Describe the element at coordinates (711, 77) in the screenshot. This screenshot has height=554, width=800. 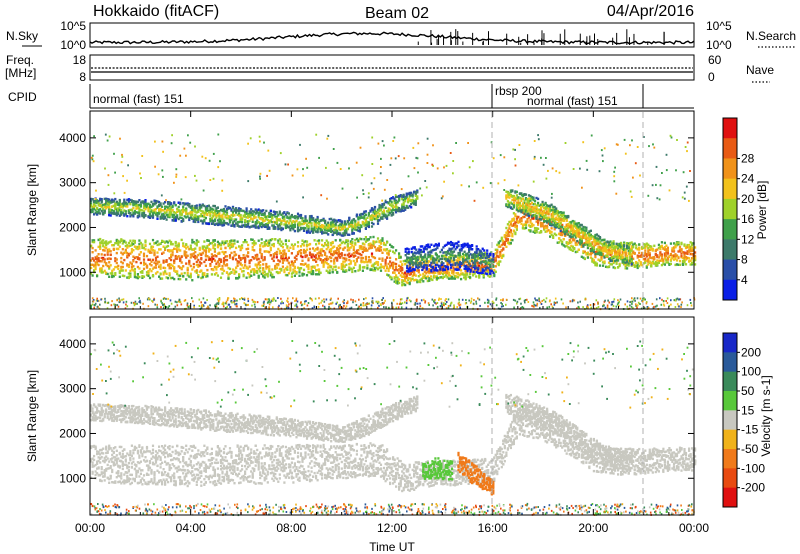
I see `freq-right-tick-bottom: 0` at that location.